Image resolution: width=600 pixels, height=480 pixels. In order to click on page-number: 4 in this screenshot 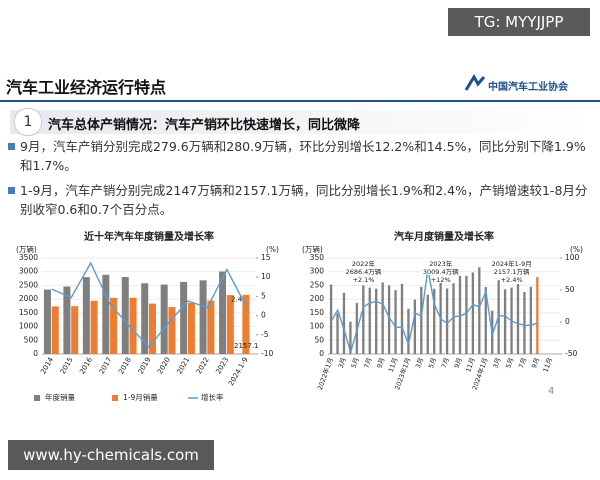, I will do `click(551, 391)`.